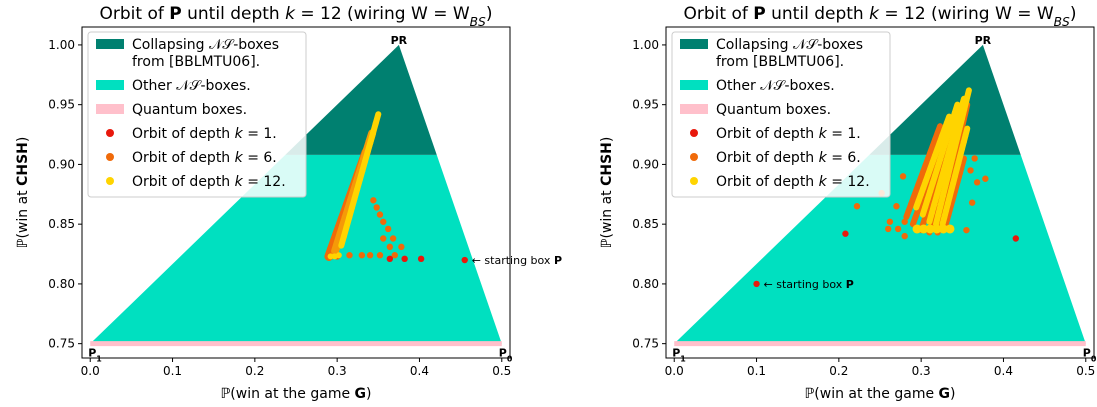 The height and width of the screenshot is (407, 1097). I want to click on p0-corner-label: P0, so click(506, 355).